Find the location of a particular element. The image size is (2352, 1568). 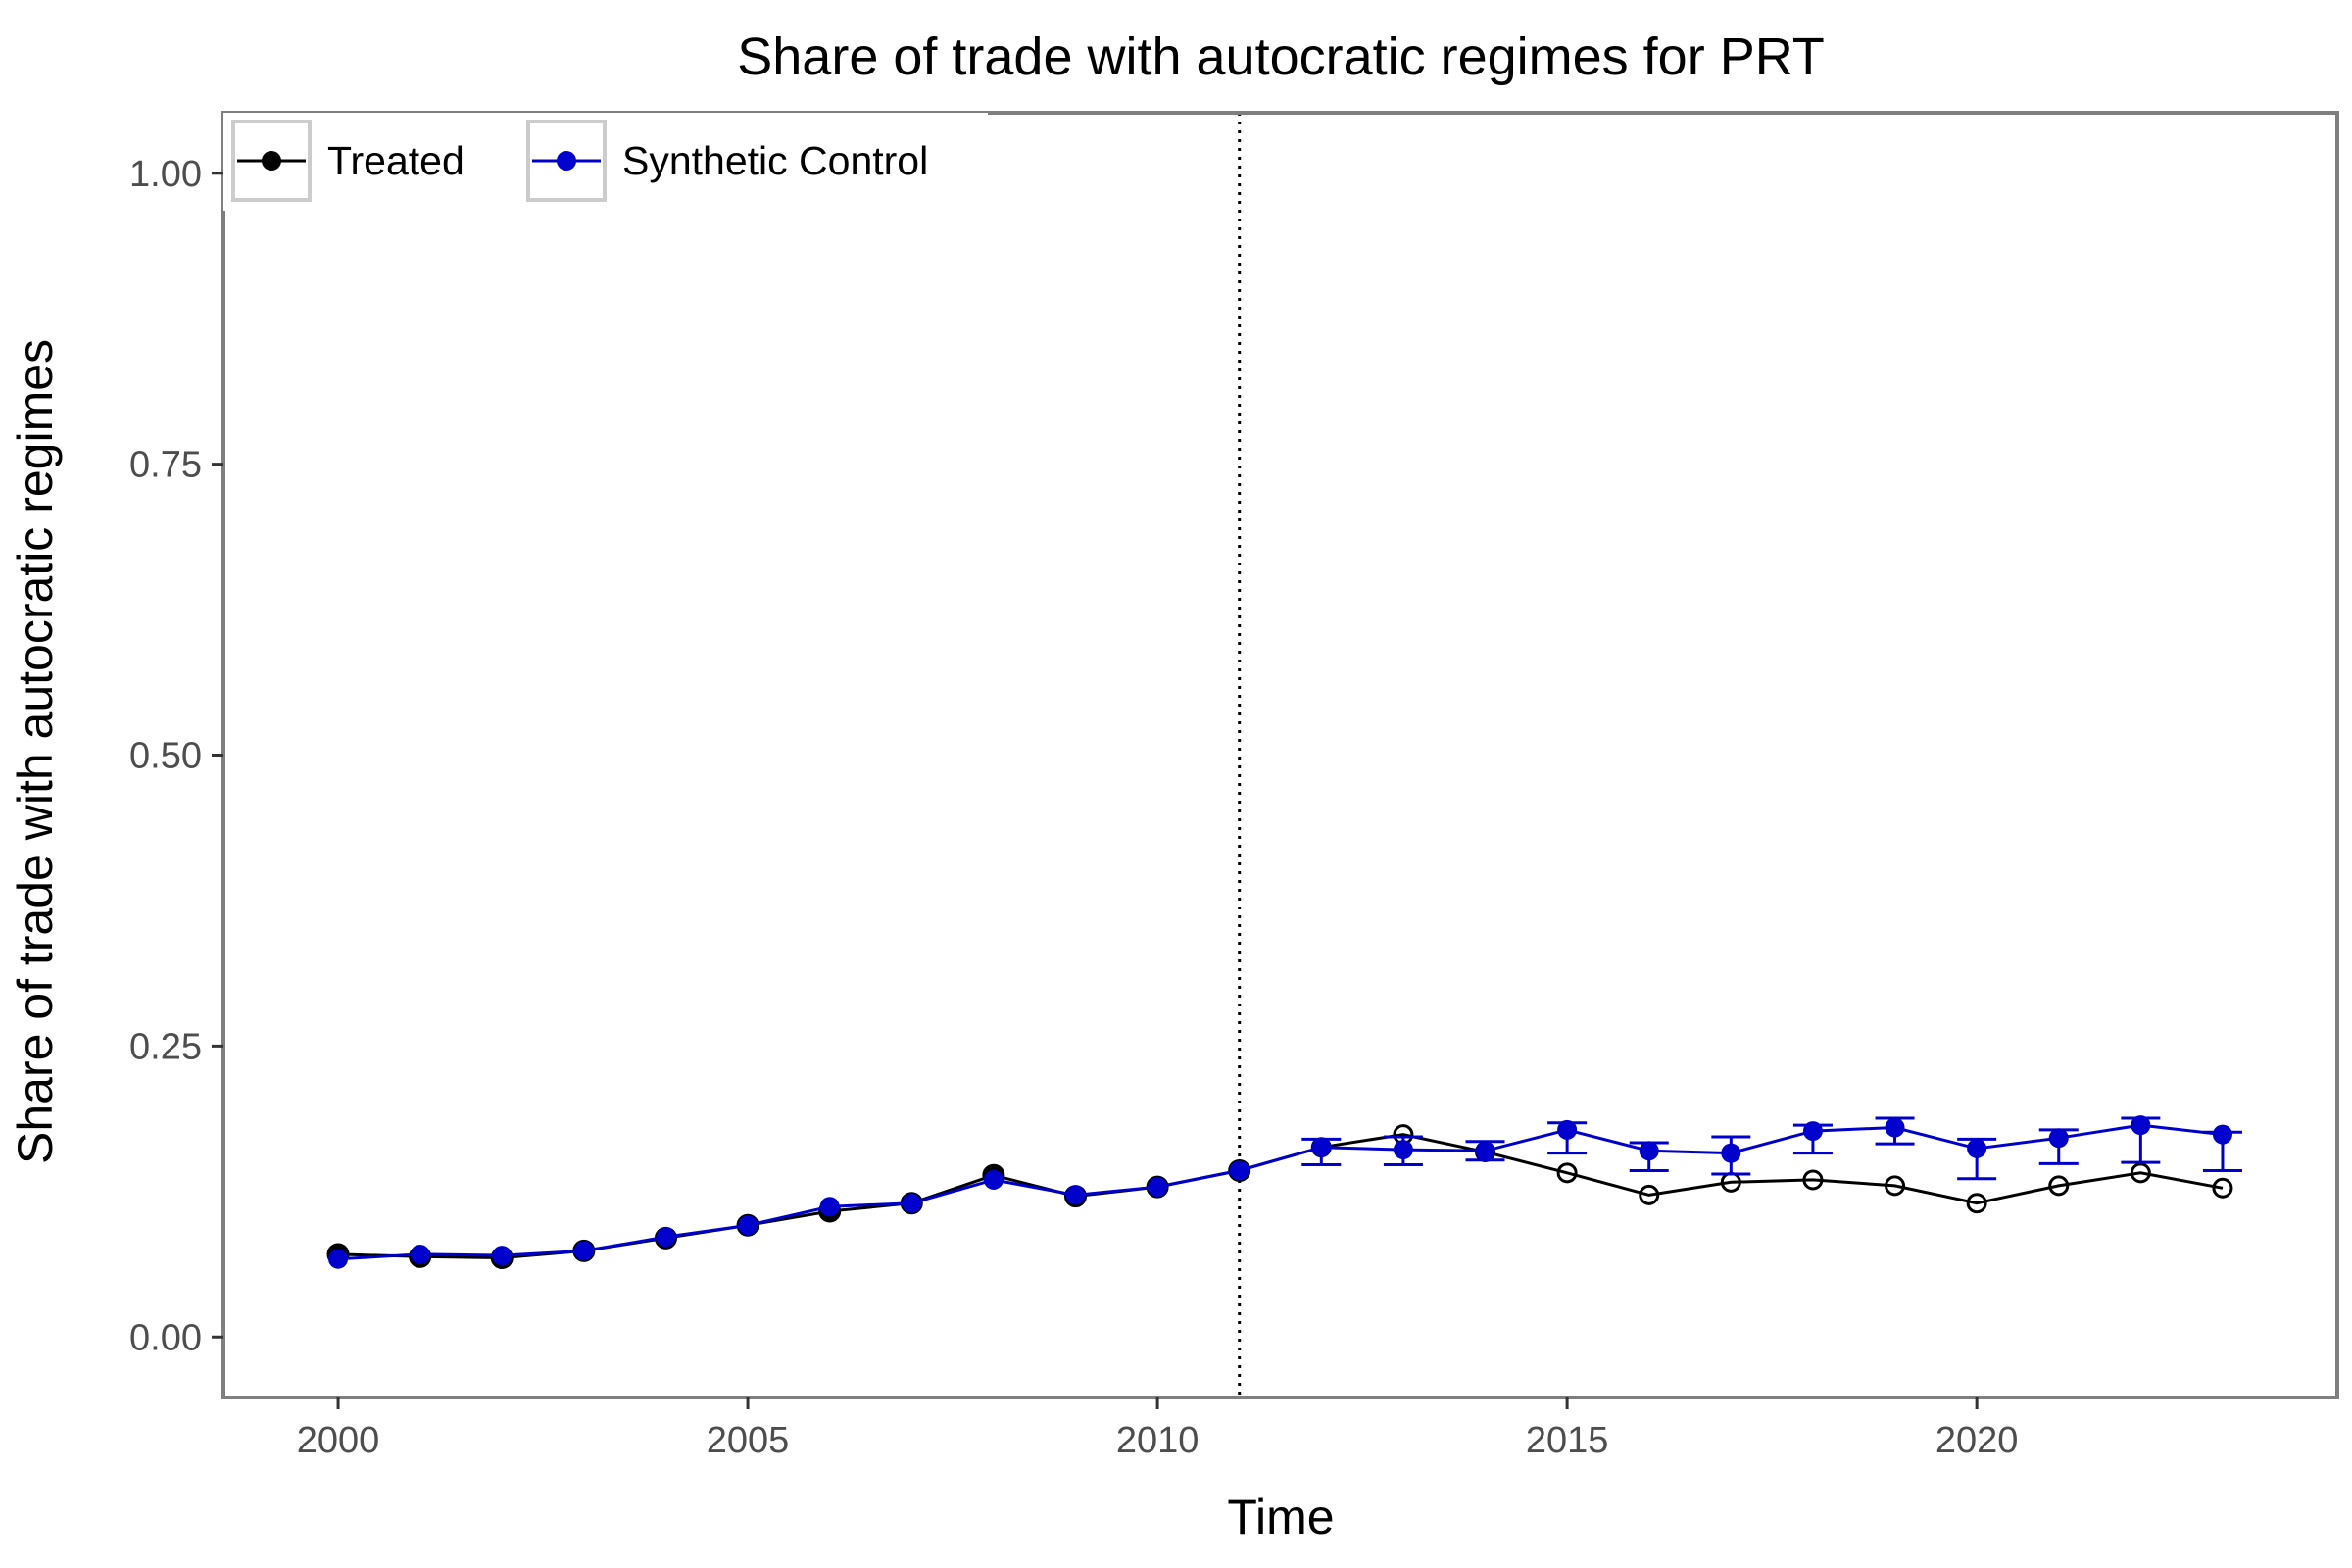

y-tick-label: 1.00 is located at coordinates (165, 174).